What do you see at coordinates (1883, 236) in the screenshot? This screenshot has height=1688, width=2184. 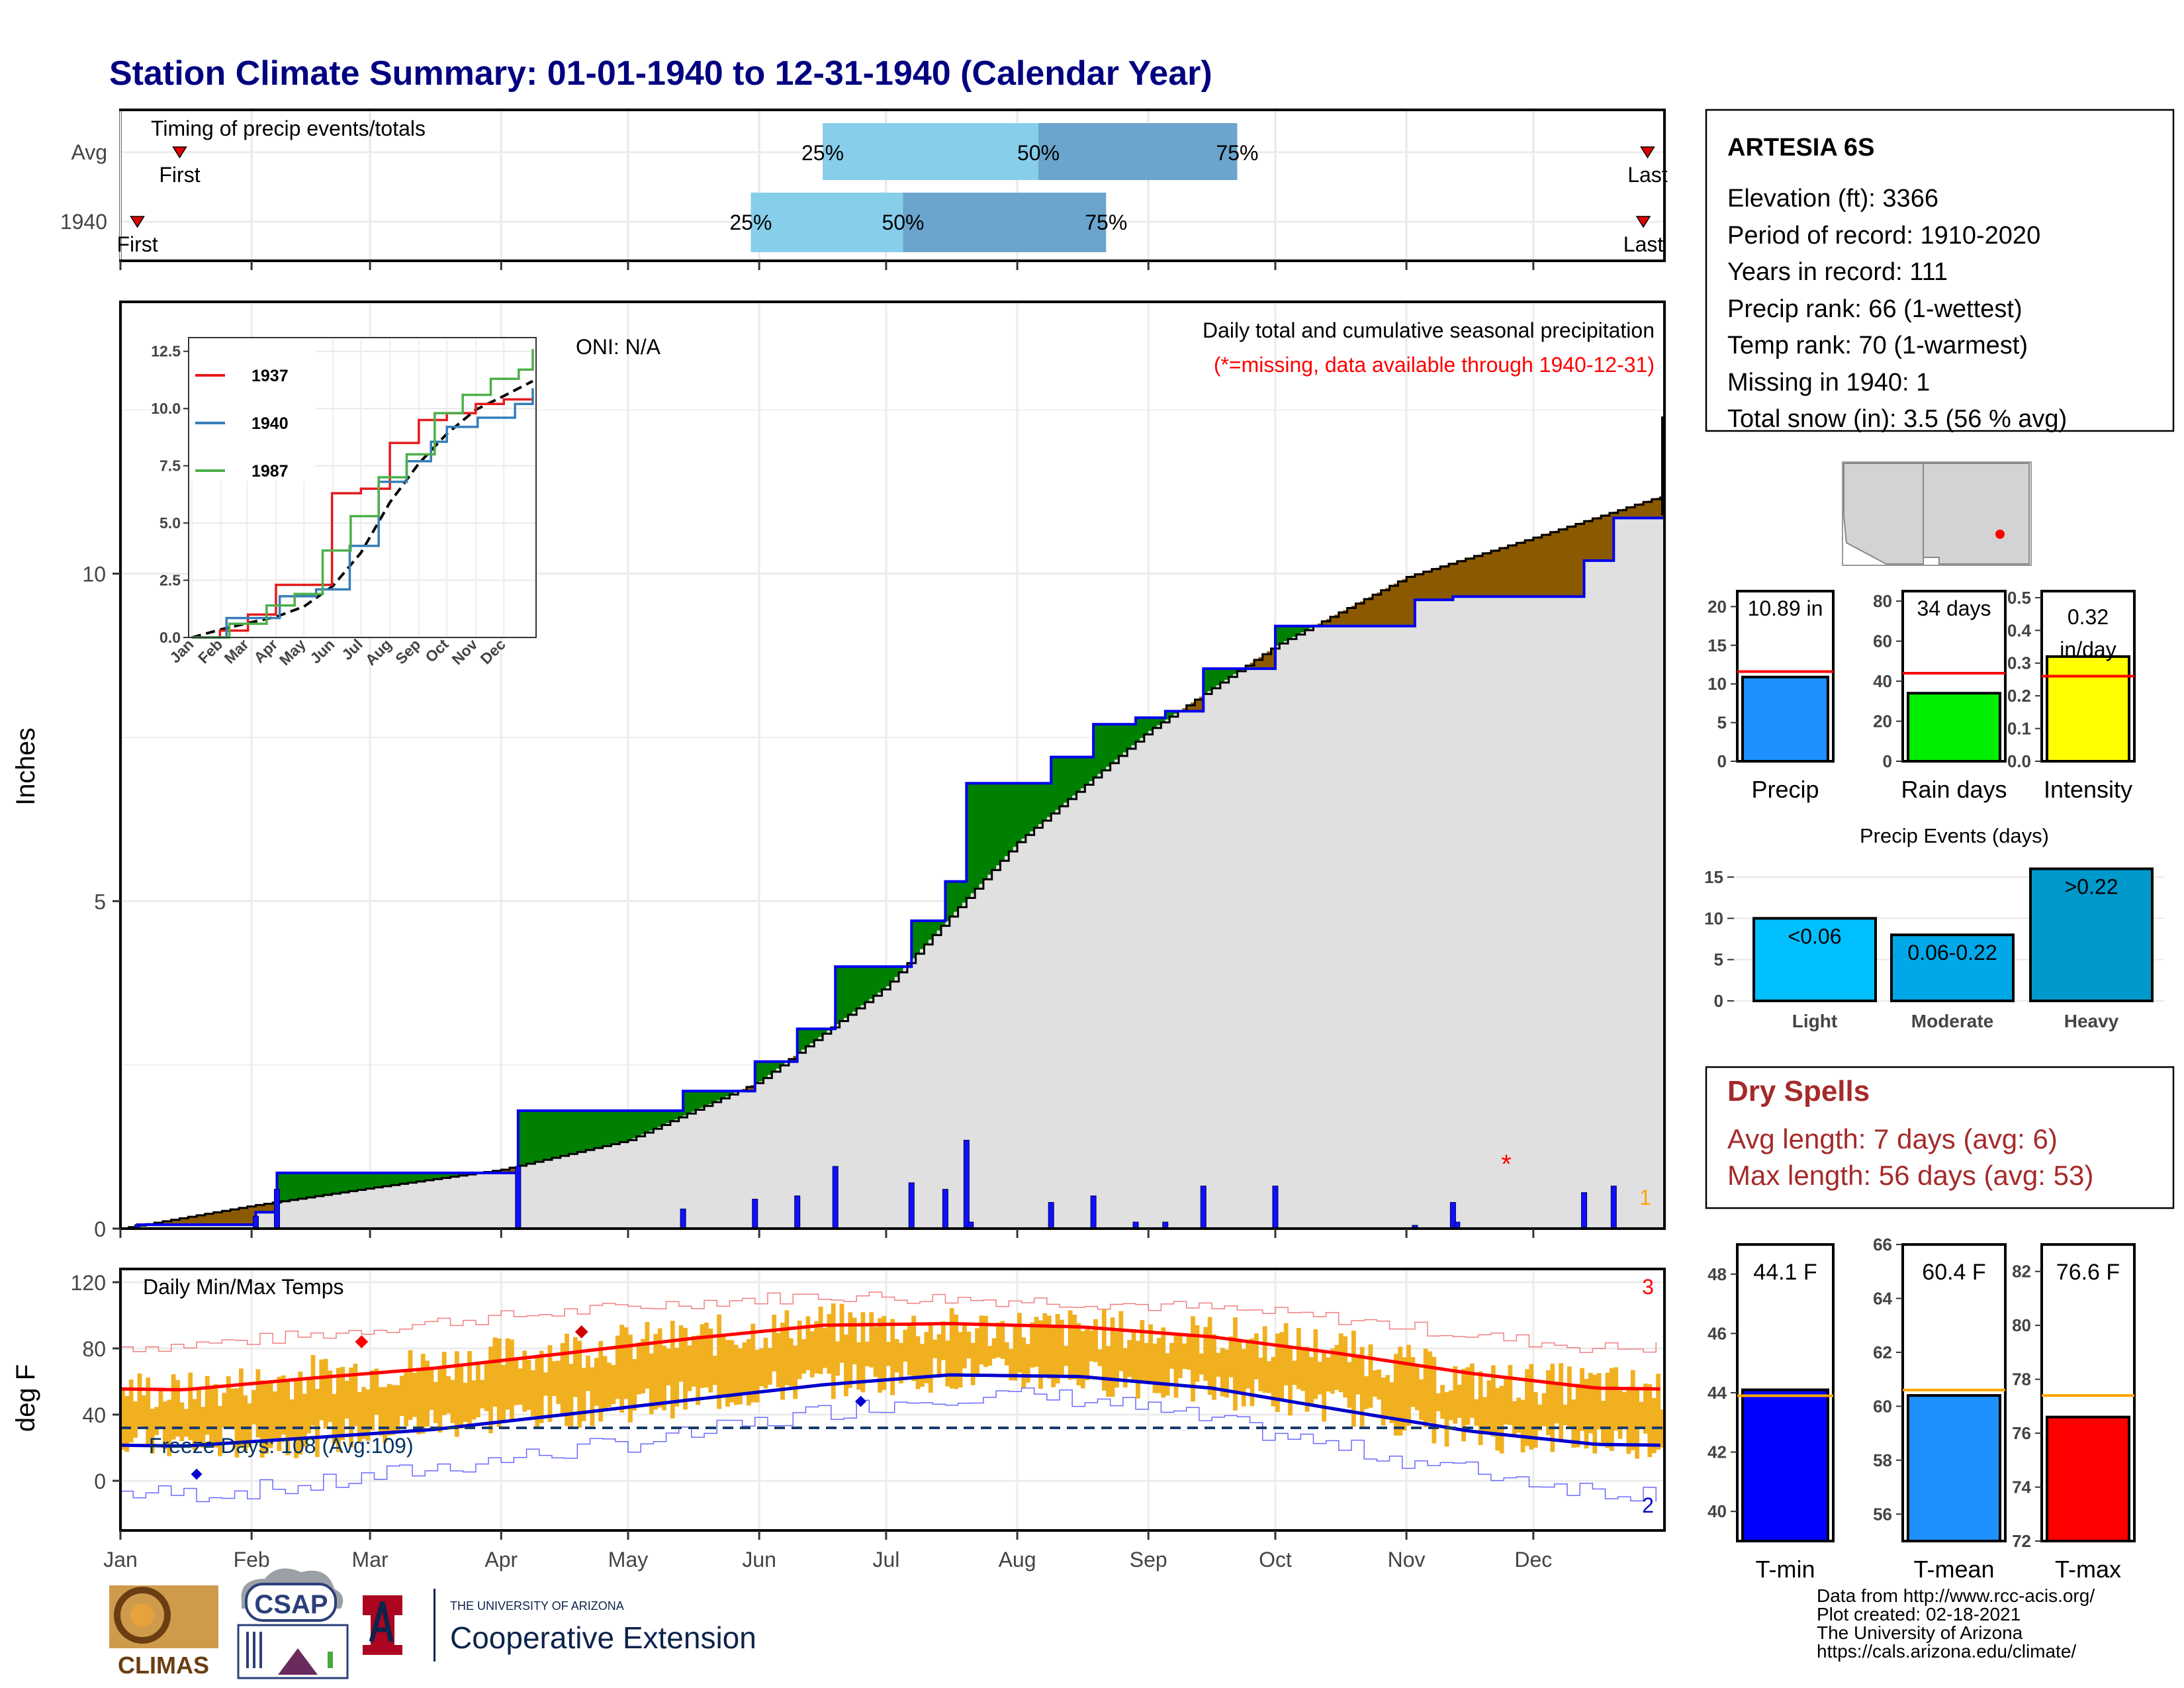 I see `station-period: Period of record: 1910-2020` at bounding box center [1883, 236].